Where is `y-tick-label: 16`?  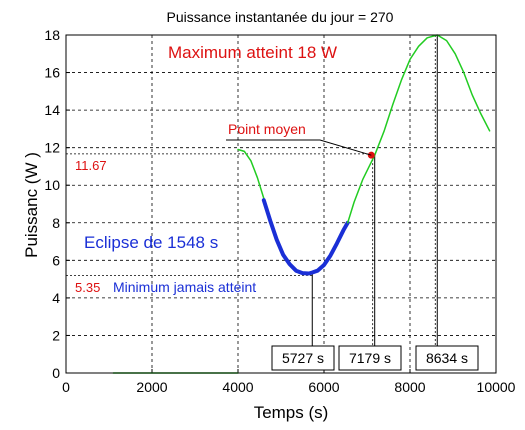
y-tick-label: 16 is located at coordinates (52, 73).